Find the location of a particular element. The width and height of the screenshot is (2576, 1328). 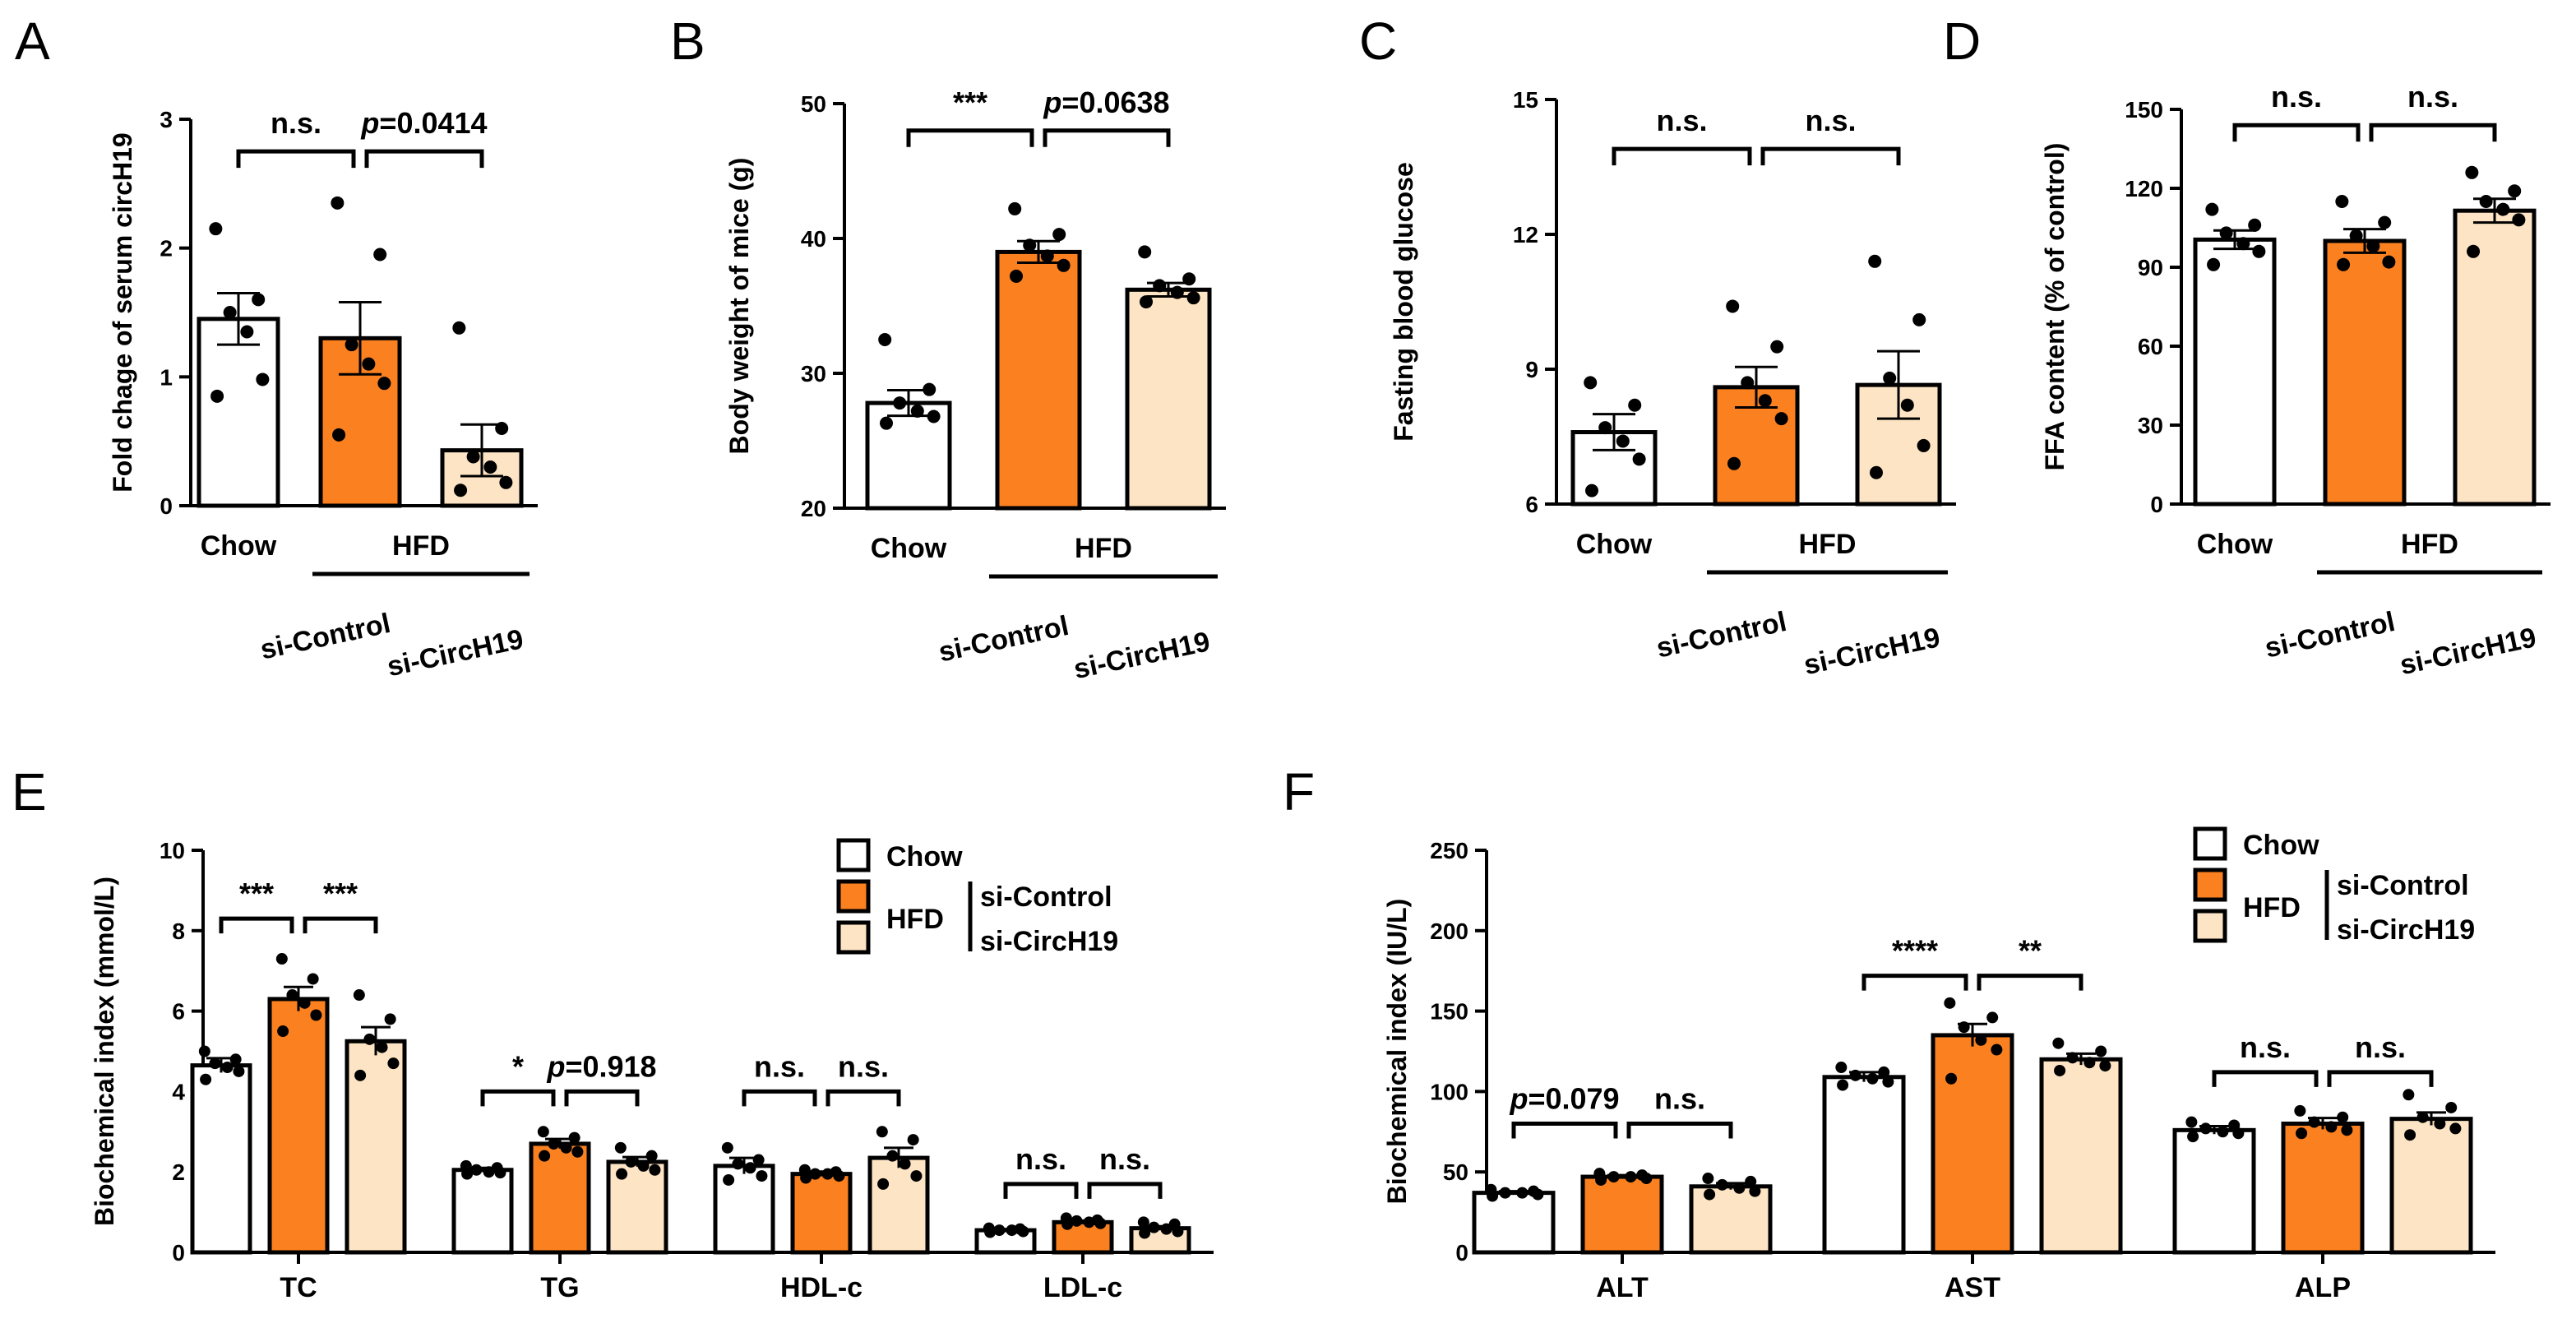

y-tick-label: 30 is located at coordinates (2150, 425).